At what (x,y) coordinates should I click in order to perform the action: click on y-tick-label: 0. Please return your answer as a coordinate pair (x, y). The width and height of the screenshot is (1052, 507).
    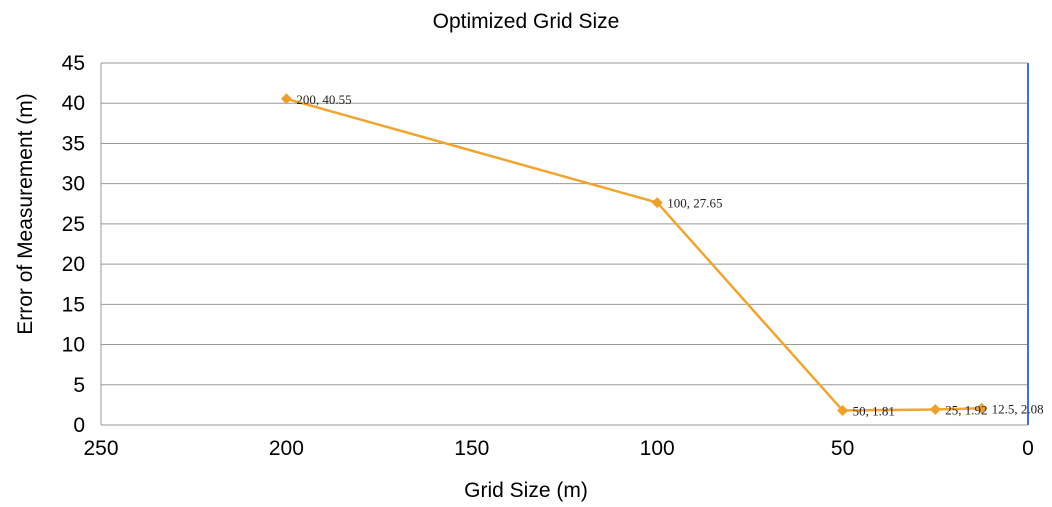
    Looking at the image, I should click on (79, 425).